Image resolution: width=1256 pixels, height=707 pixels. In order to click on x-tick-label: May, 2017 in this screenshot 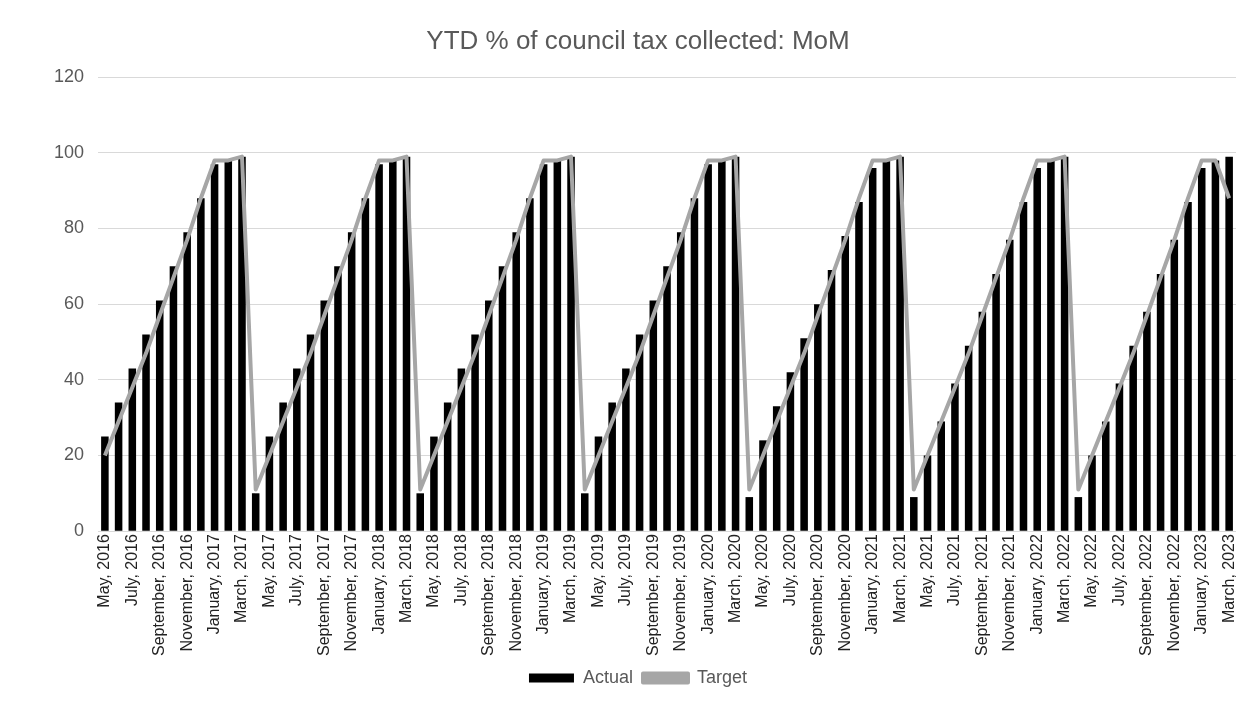, I will do `click(268, 571)`.